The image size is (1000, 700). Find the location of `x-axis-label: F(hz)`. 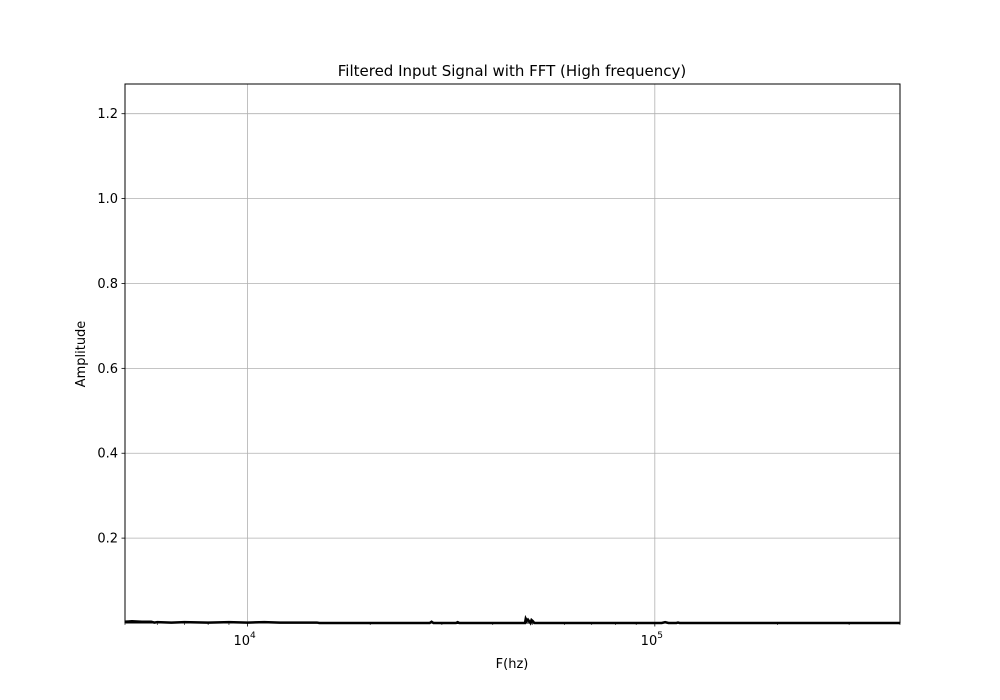

x-axis-label: F(hz) is located at coordinates (512, 664).